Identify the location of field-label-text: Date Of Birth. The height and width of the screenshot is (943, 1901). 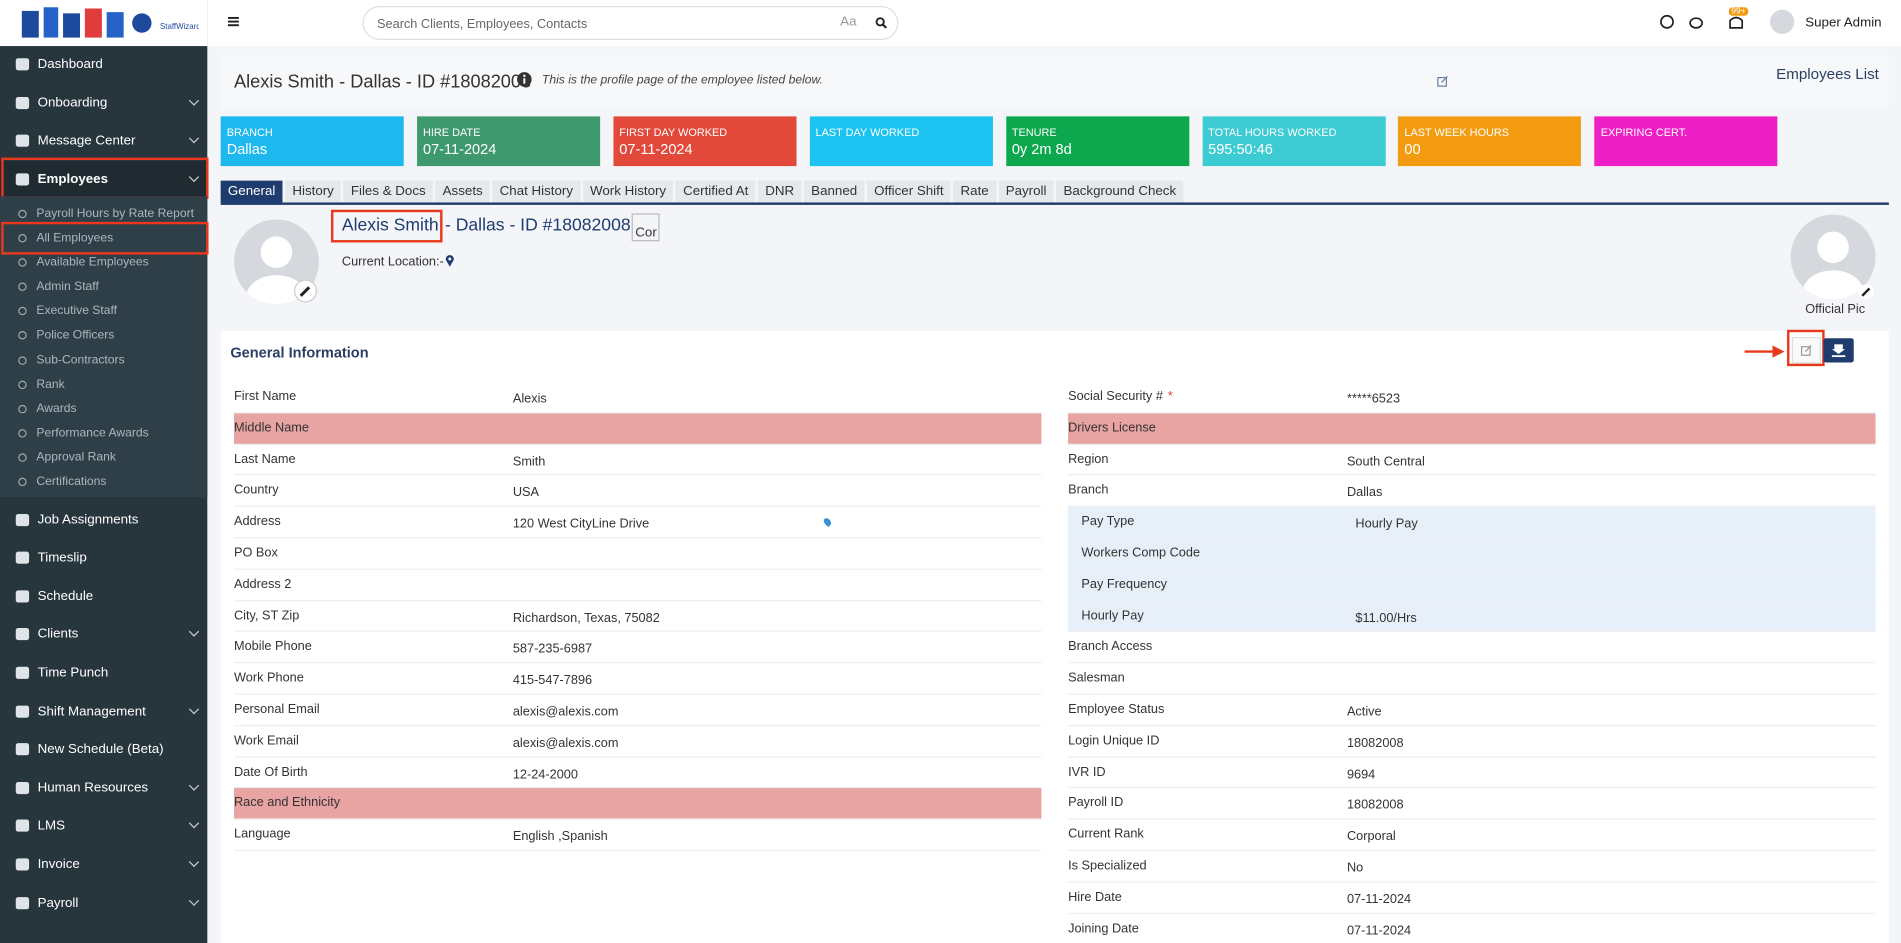
(270, 772).